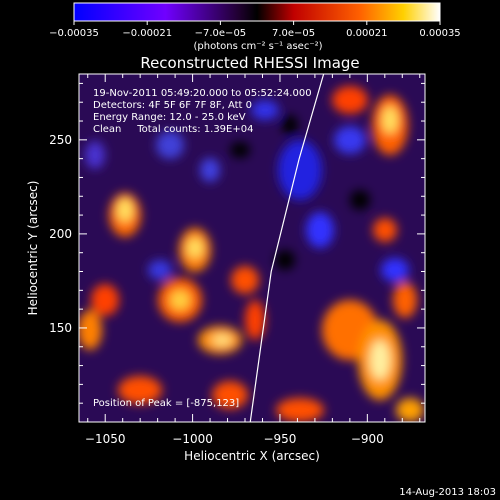  Describe the element at coordinates (147, 33) in the screenshot. I see `colorbar-tick-label: −0.00021` at that location.